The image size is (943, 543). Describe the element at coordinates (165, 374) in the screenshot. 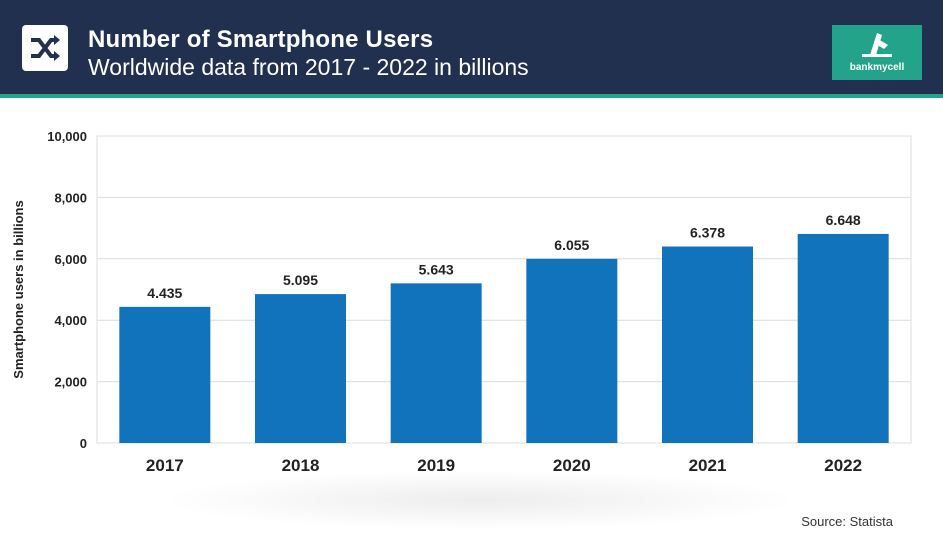

I see `bar-2017` at that location.